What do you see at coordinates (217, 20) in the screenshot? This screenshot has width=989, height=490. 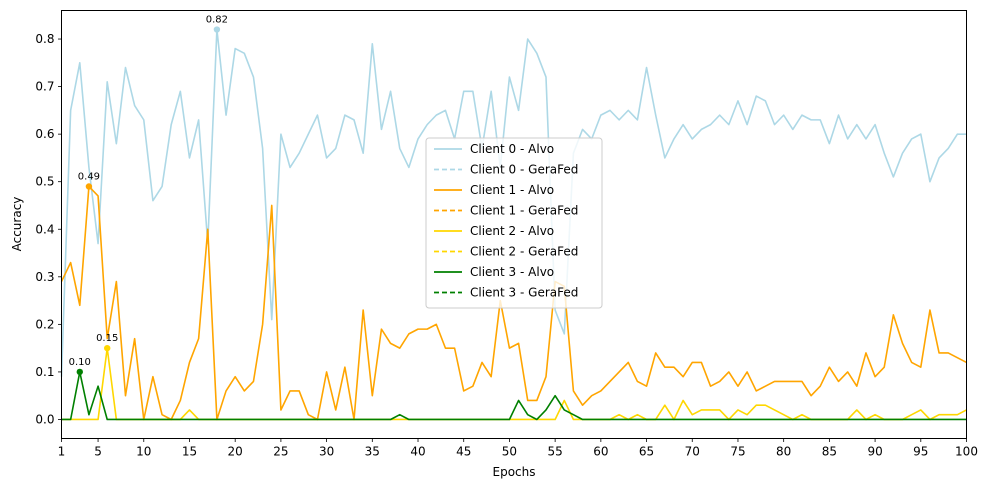 I see `max-label-0: 0.82` at bounding box center [217, 20].